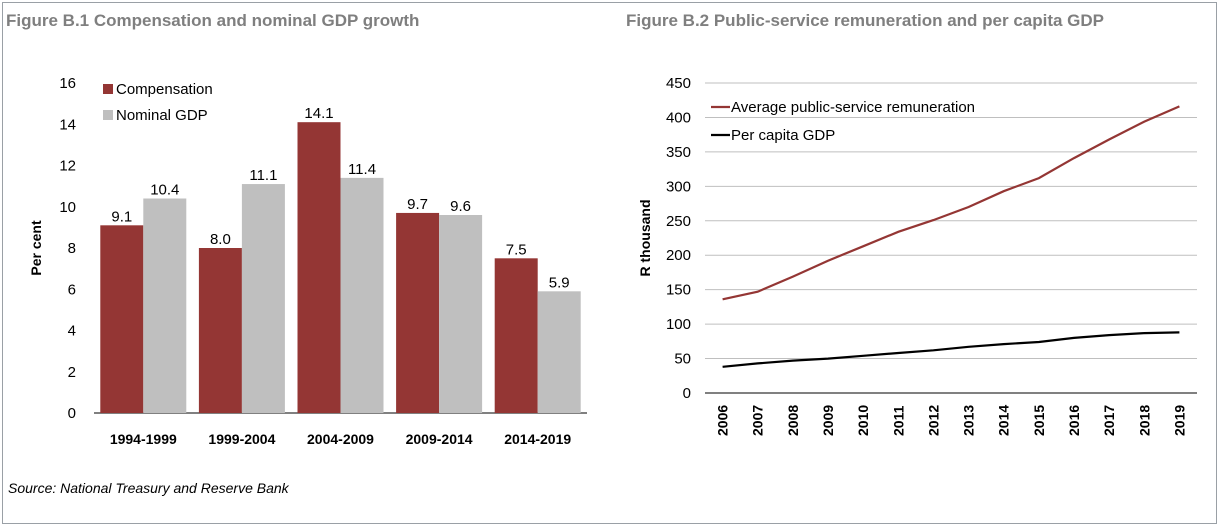 The width and height of the screenshot is (1221, 528). What do you see at coordinates (143, 439) in the screenshot?
I see `x-tick-label: 1994-1999` at bounding box center [143, 439].